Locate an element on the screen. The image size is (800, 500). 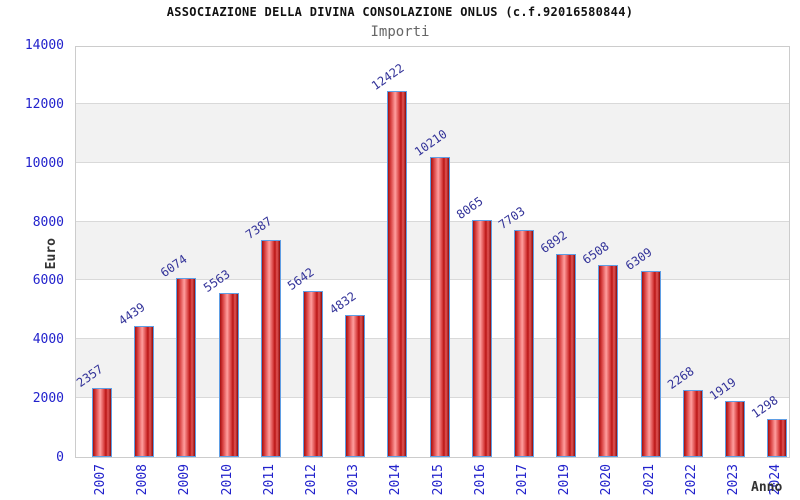
x-tick-label: 2011 is located at coordinates (269, 480).